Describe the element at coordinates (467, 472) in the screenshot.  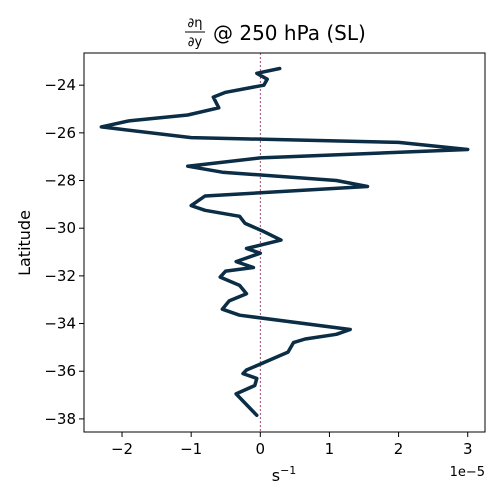
I see `x-axis-offset-label: 1e−5` at that location.